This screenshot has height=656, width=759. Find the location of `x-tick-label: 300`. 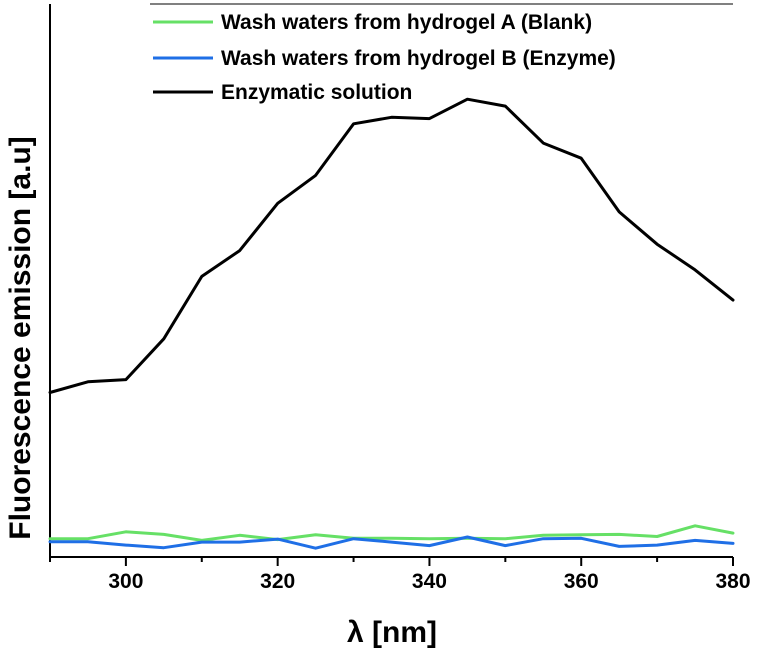

x-tick-label: 300 is located at coordinates (125, 581).